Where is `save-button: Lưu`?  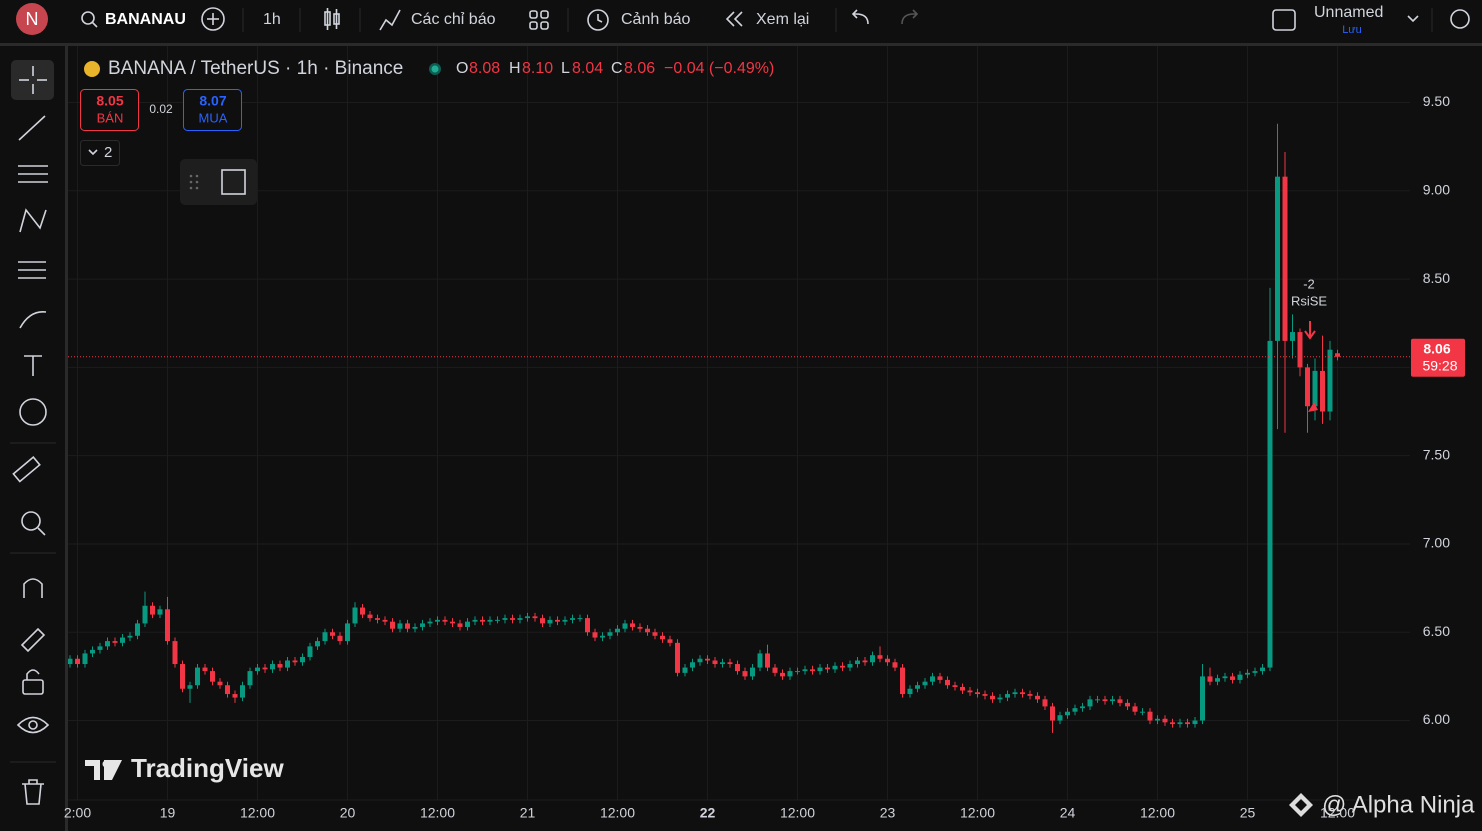
save-button: Lưu is located at coordinates (1352, 30).